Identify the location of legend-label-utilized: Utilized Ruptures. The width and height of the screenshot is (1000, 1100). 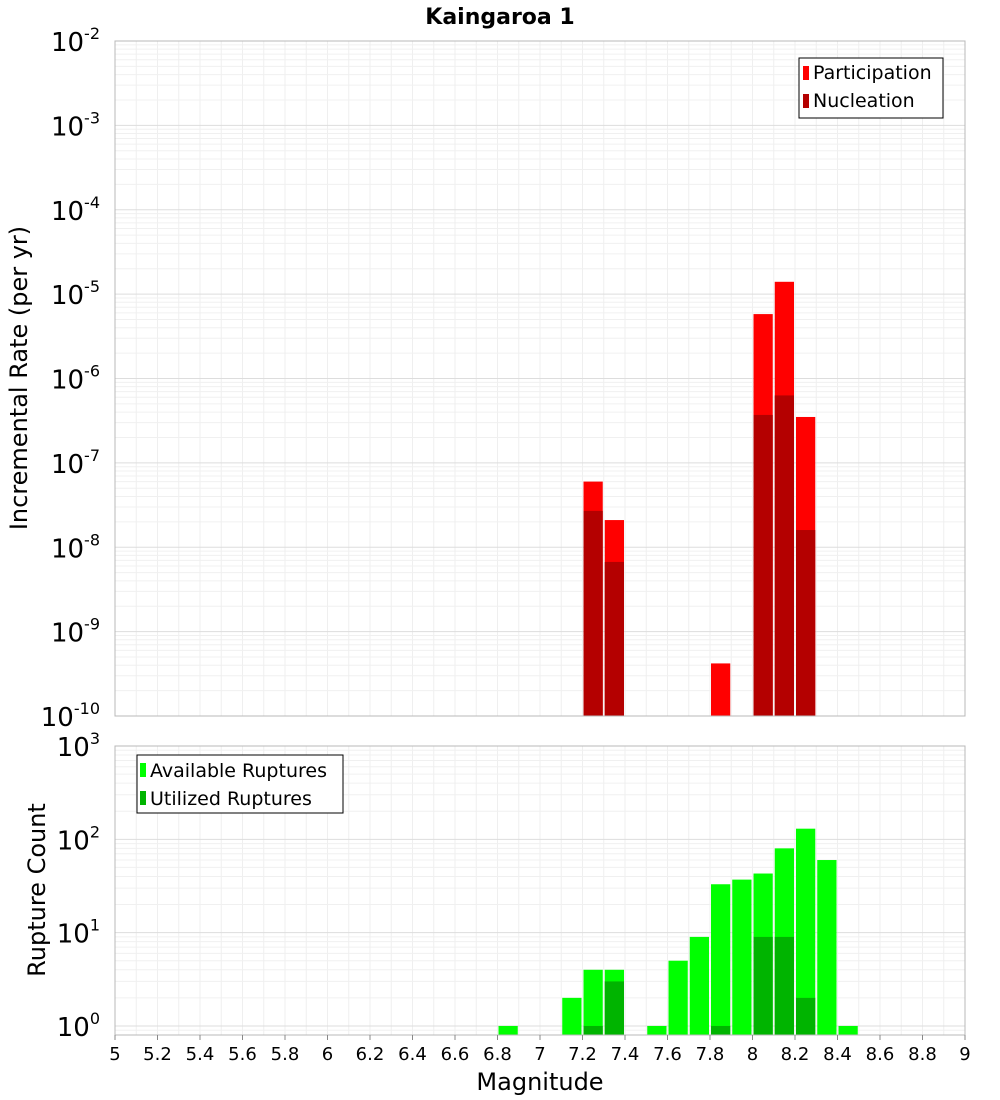
(231, 799).